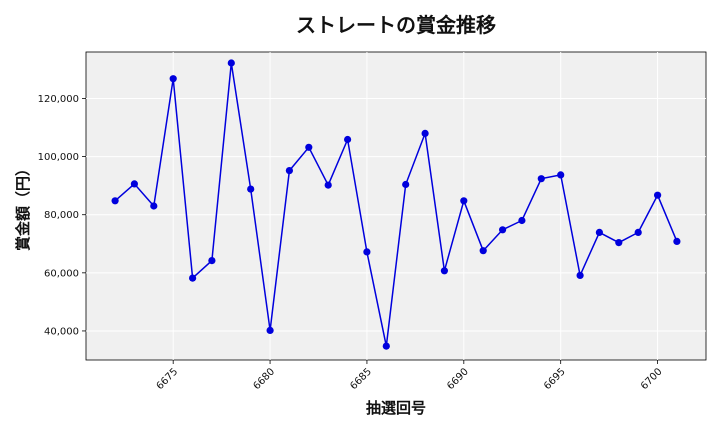 The image size is (720, 432). I want to click on y-axis-label: 賞金額（円）, so click(23, 206).